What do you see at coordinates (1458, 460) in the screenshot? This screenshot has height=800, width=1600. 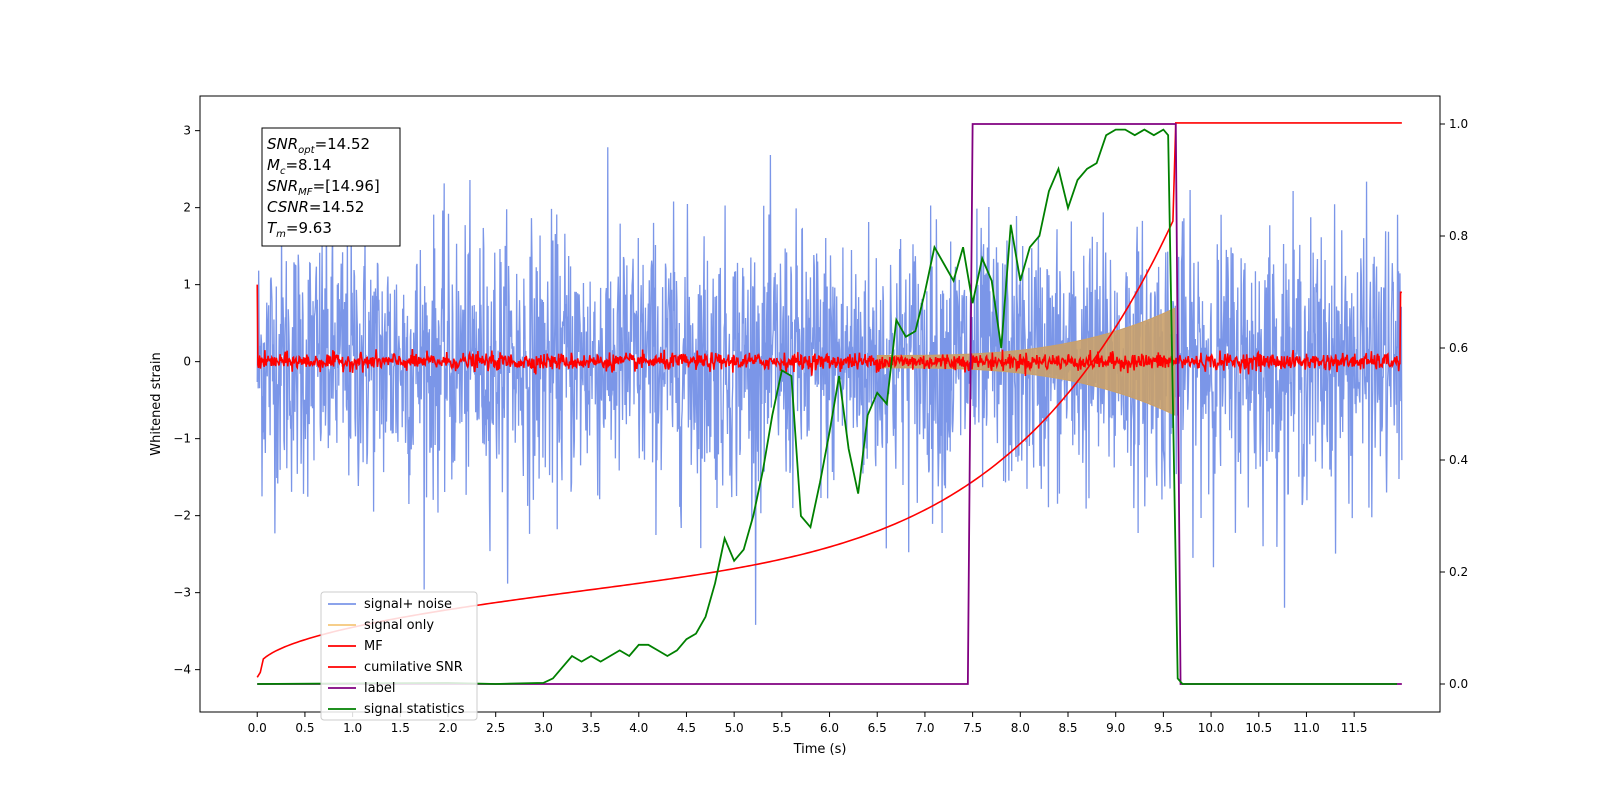 I see `y2-tick-label: 0.4` at bounding box center [1458, 460].